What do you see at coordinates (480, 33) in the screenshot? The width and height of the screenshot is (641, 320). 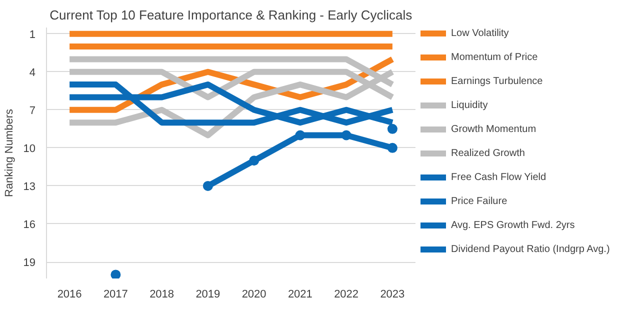 I see `legend-label: Low Volatility` at bounding box center [480, 33].